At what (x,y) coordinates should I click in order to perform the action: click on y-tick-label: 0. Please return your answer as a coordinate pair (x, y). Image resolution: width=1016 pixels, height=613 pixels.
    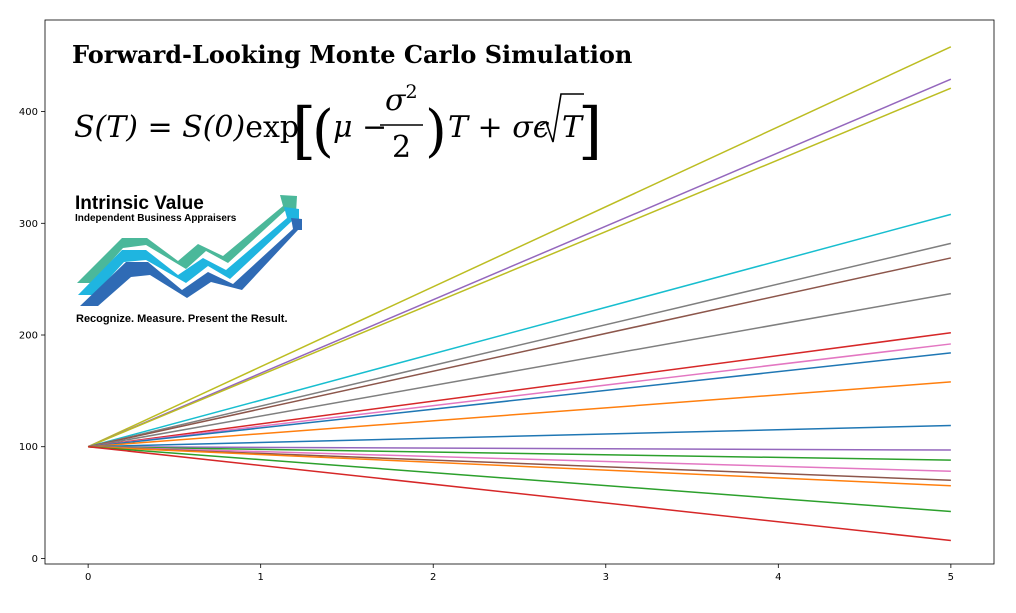
    Looking at the image, I should click on (35, 559).